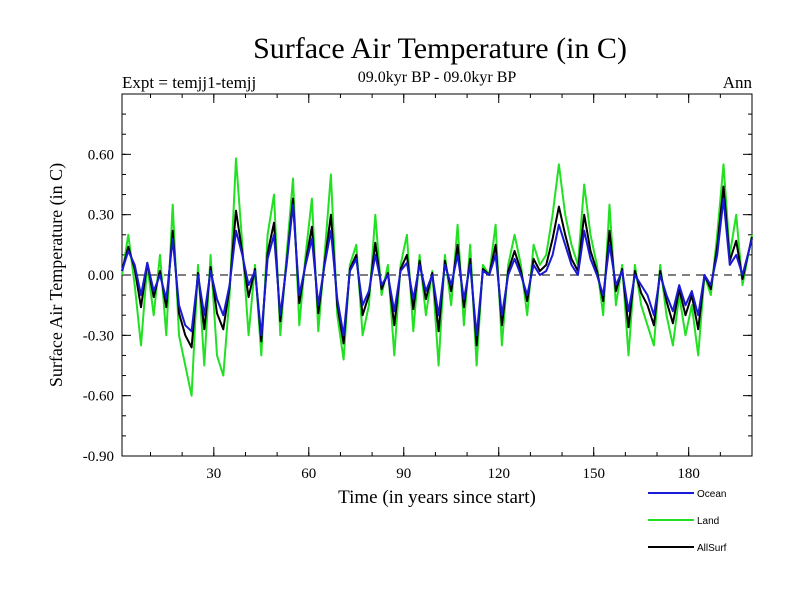  Describe the element at coordinates (98, 457) in the screenshot. I see `y-tick-label: -0.90` at that location.